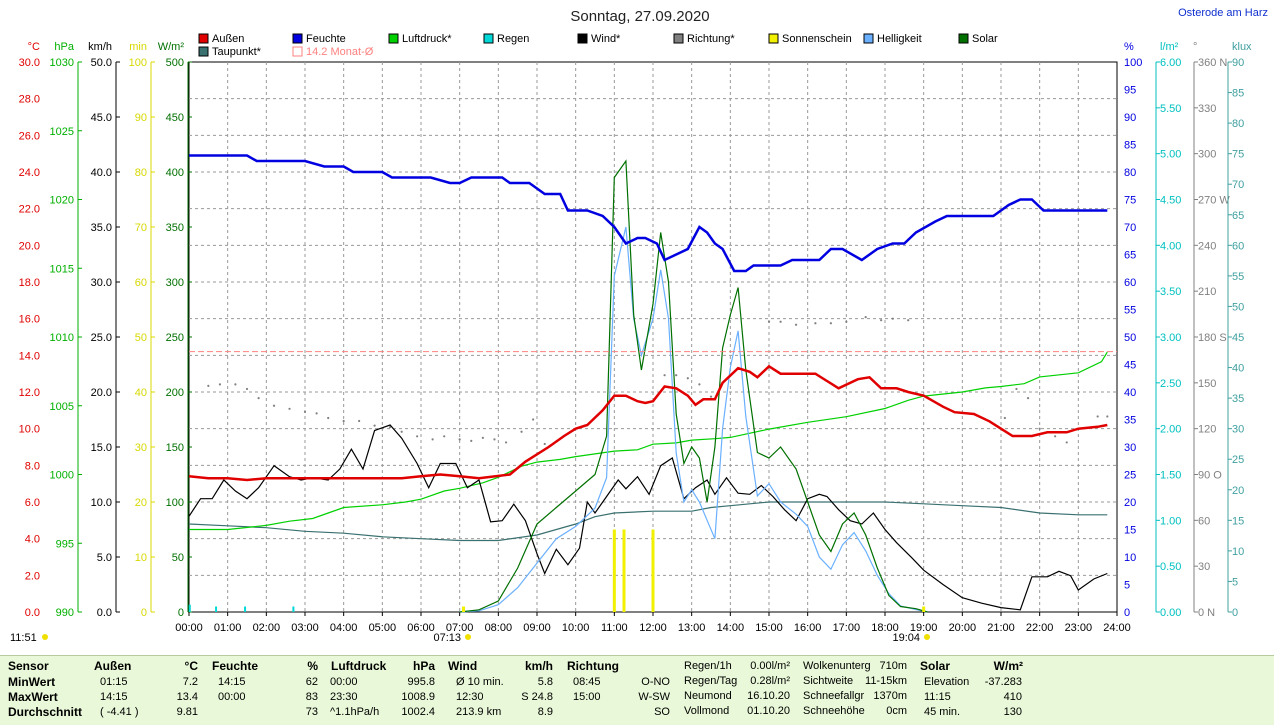 The image size is (1274, 725). I want to click on axis-tick-label: 80, so click(141, 173).